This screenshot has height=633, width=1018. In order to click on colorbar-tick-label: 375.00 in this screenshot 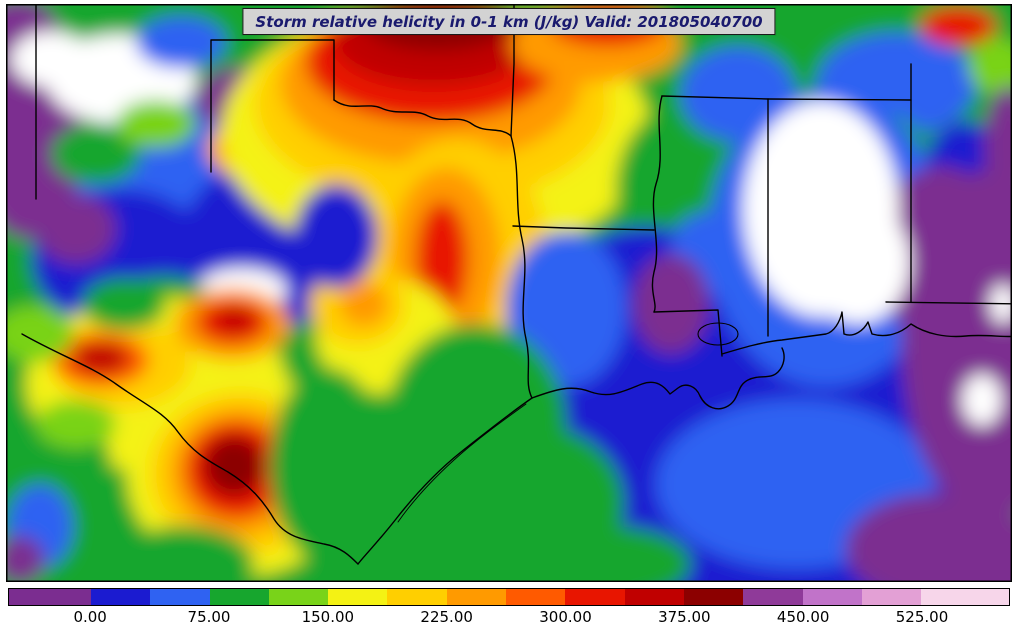, I will do `click(684, 617)`.